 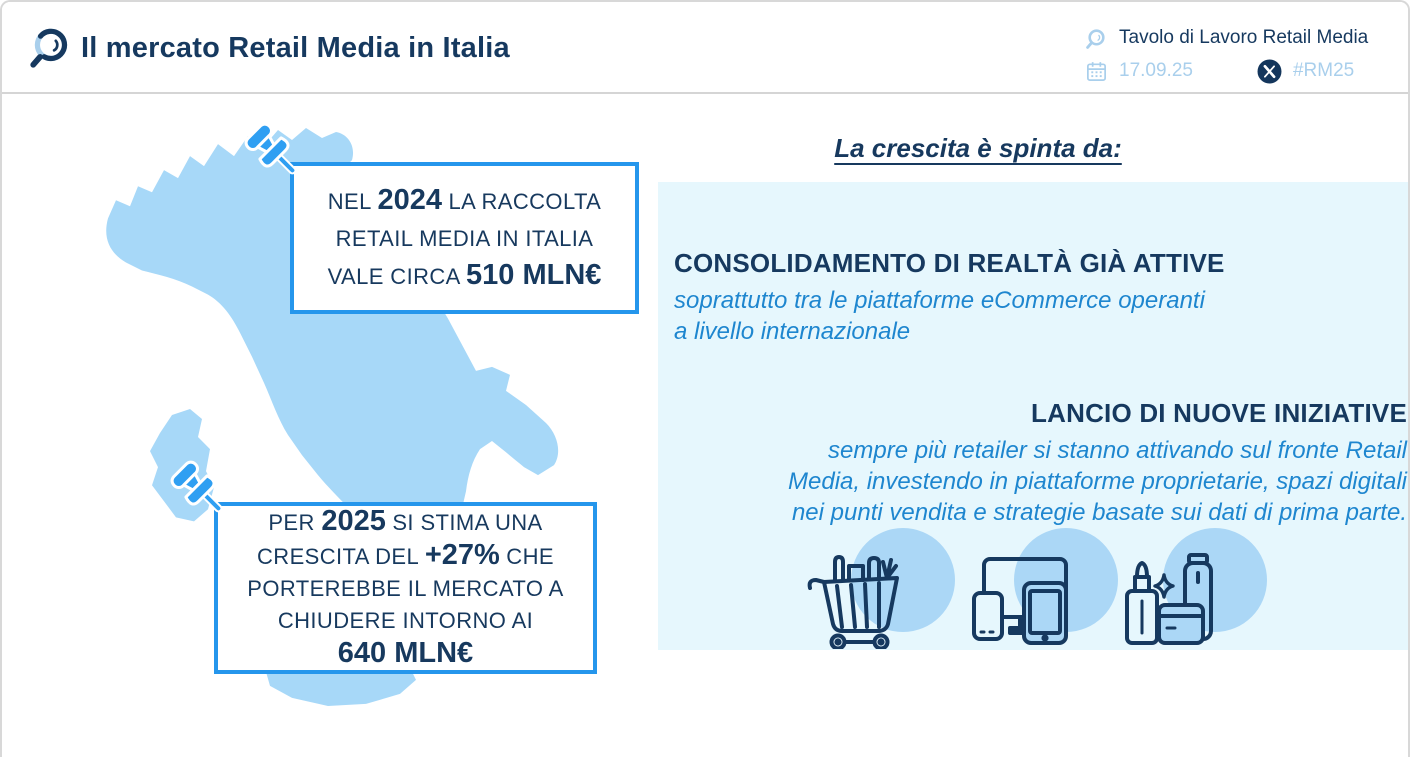 I want to click on event-date: 17.09.25, so click(x=1156, y=70).